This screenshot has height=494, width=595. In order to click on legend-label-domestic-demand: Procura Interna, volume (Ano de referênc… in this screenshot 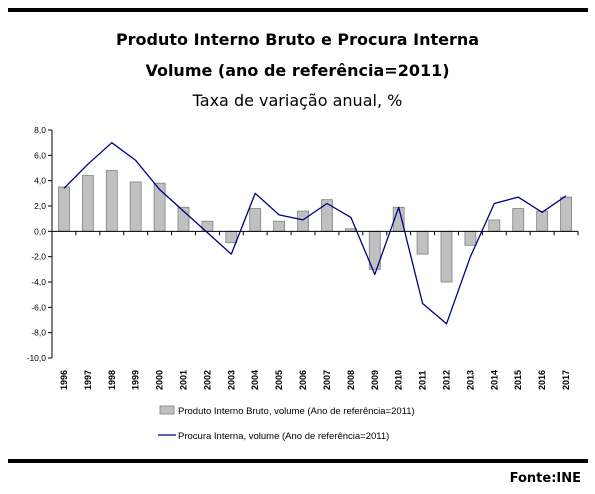, I will do `click(283, 436)`.